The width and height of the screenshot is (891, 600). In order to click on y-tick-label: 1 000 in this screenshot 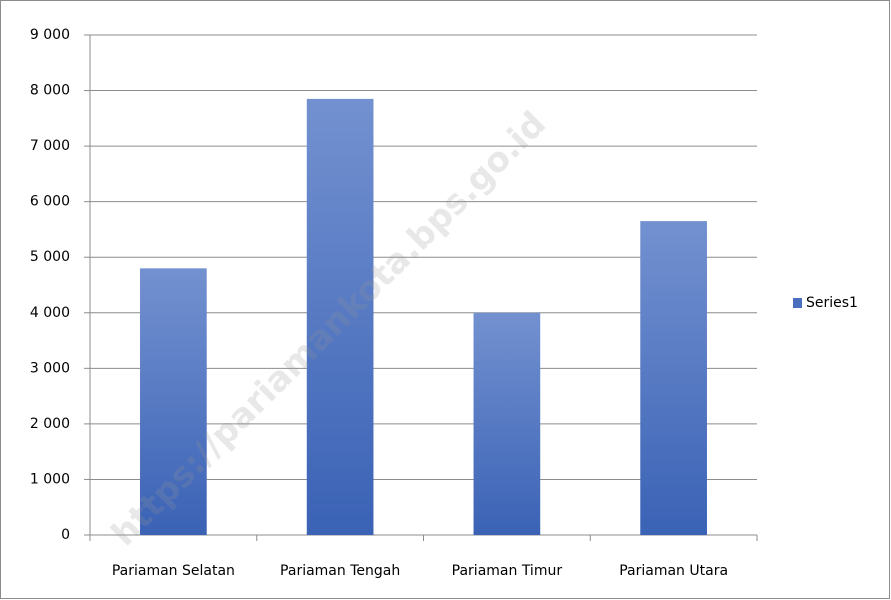, I will do `click(50, 479)`.